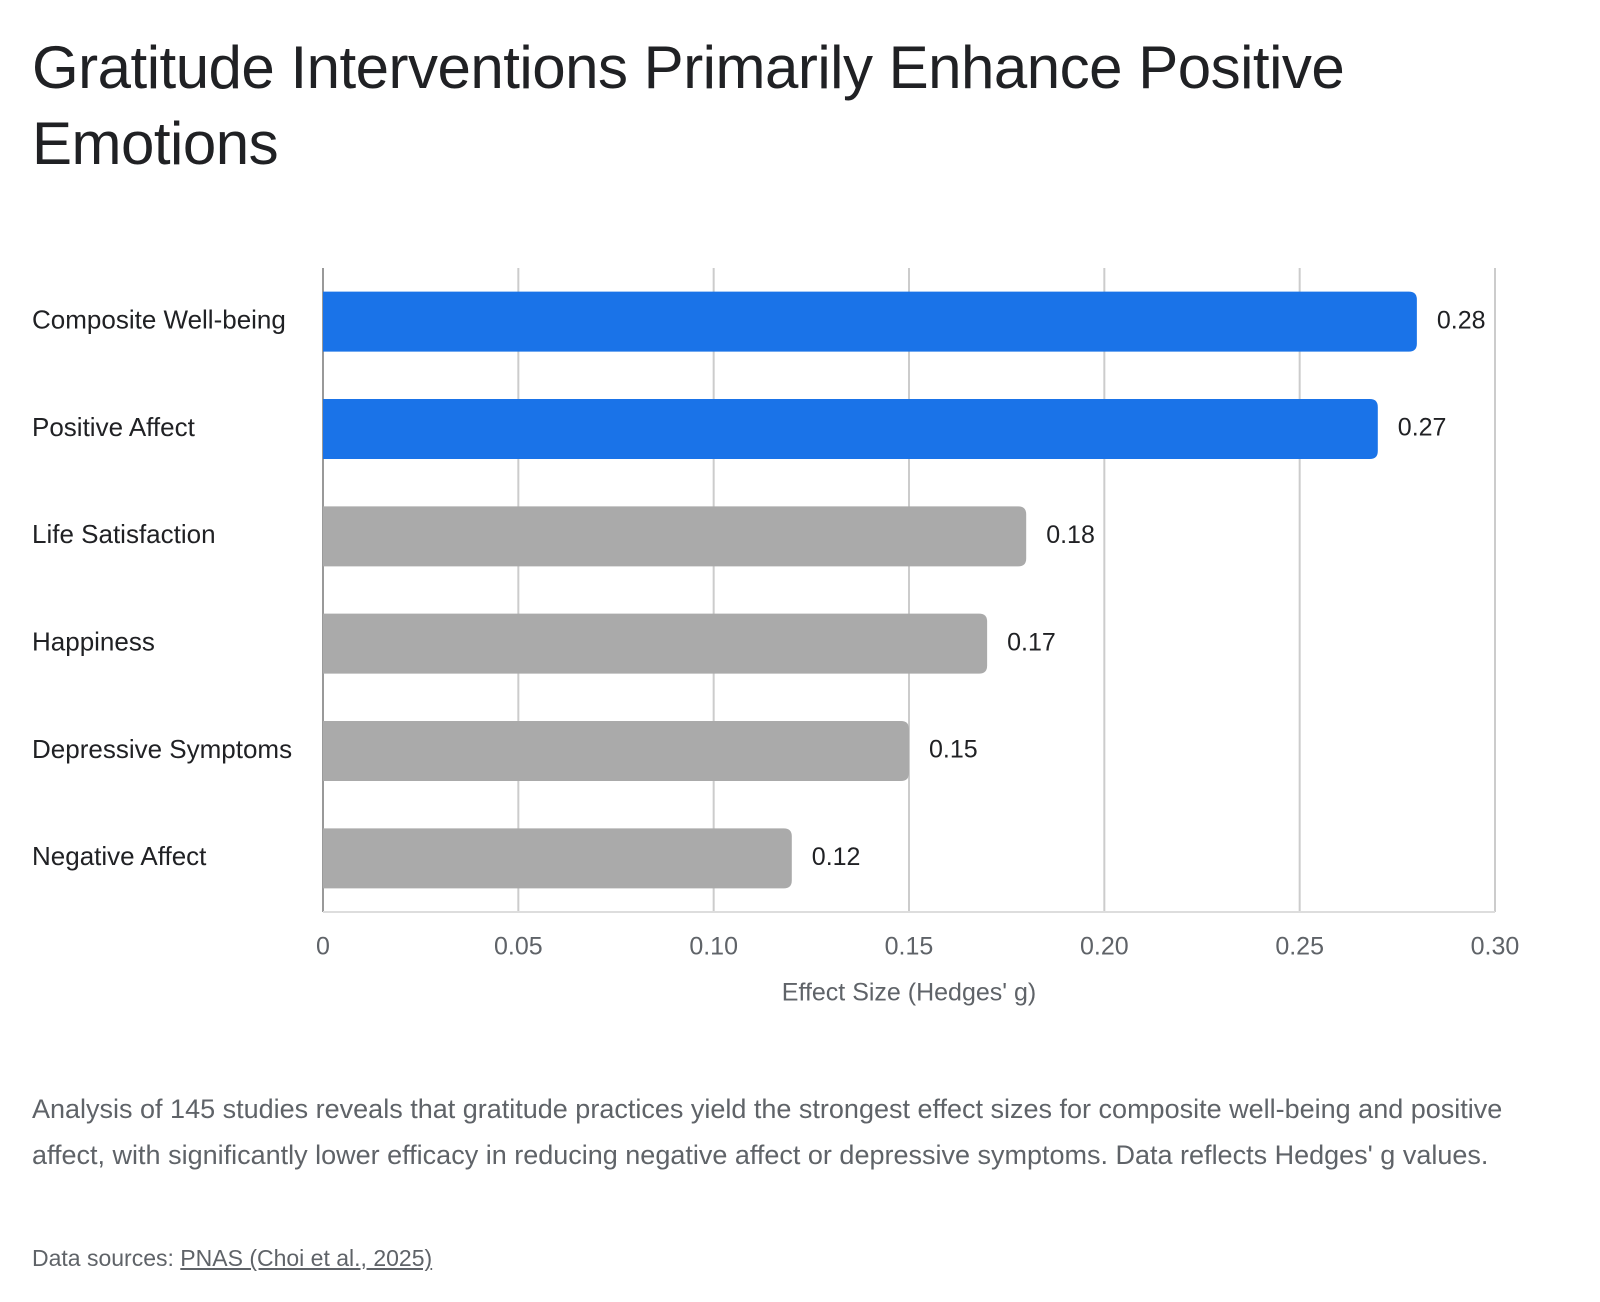  What do you see at coordinates (119, 856) in the screenshot?
I see `y-tick-label: Negative Affect` at bounding box center [119, 856].